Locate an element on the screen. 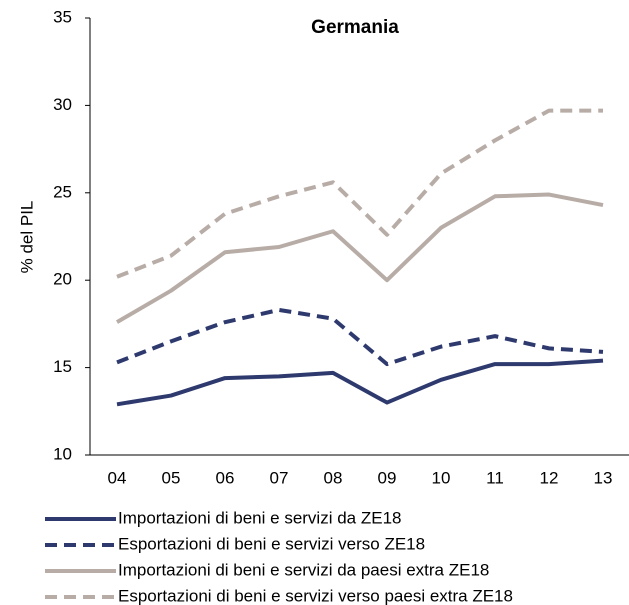  y-tick-label: 35 is located at coordinates (62, 16).